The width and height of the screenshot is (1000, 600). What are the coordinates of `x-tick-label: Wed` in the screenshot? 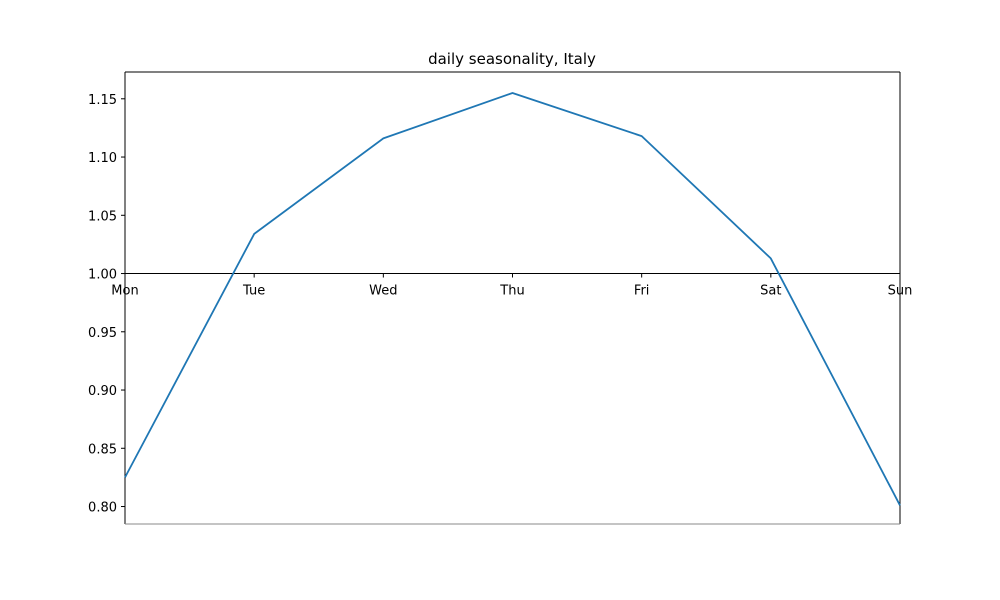 It's located at (383, 291).